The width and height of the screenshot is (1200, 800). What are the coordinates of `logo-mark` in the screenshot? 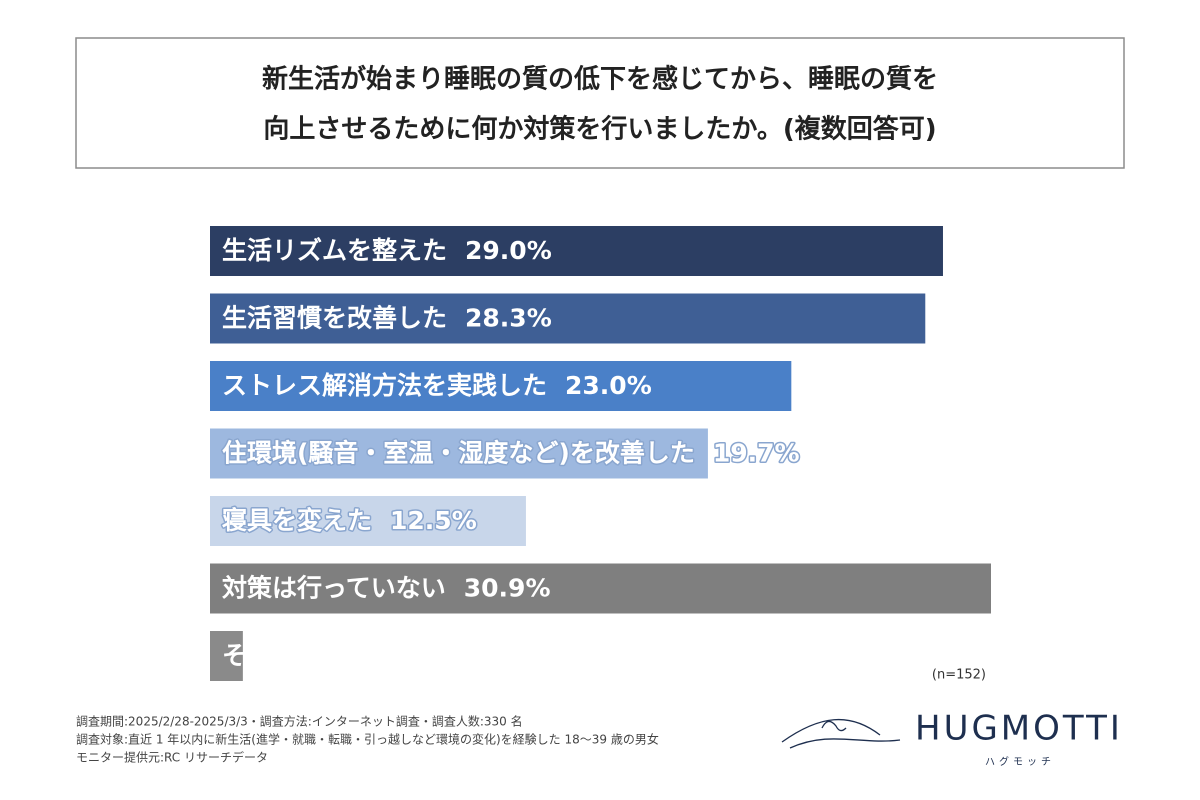 It's located at (841, 733).